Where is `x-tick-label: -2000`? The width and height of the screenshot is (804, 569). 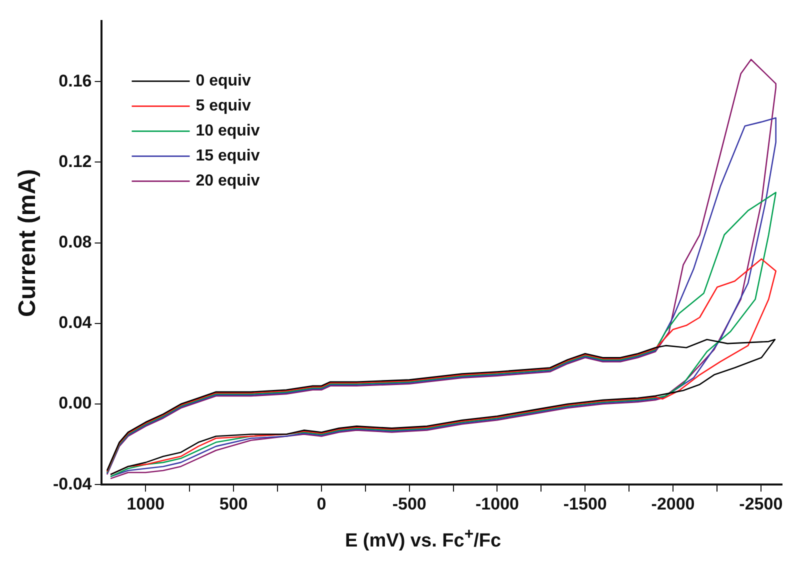
x-tick-label: -2000 is located at coordinates (673, 504).